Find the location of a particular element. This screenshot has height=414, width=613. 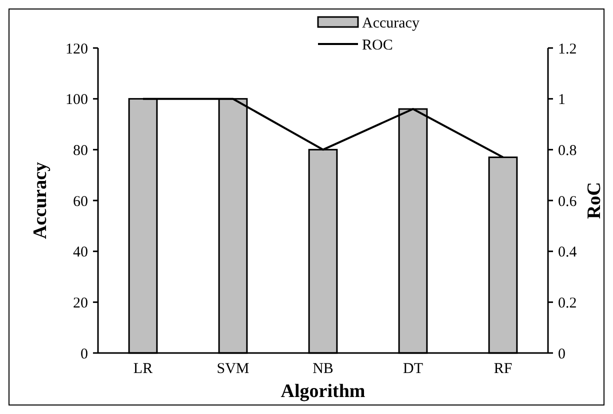

x-tick-label: RF is located at coordinates (503, 369).